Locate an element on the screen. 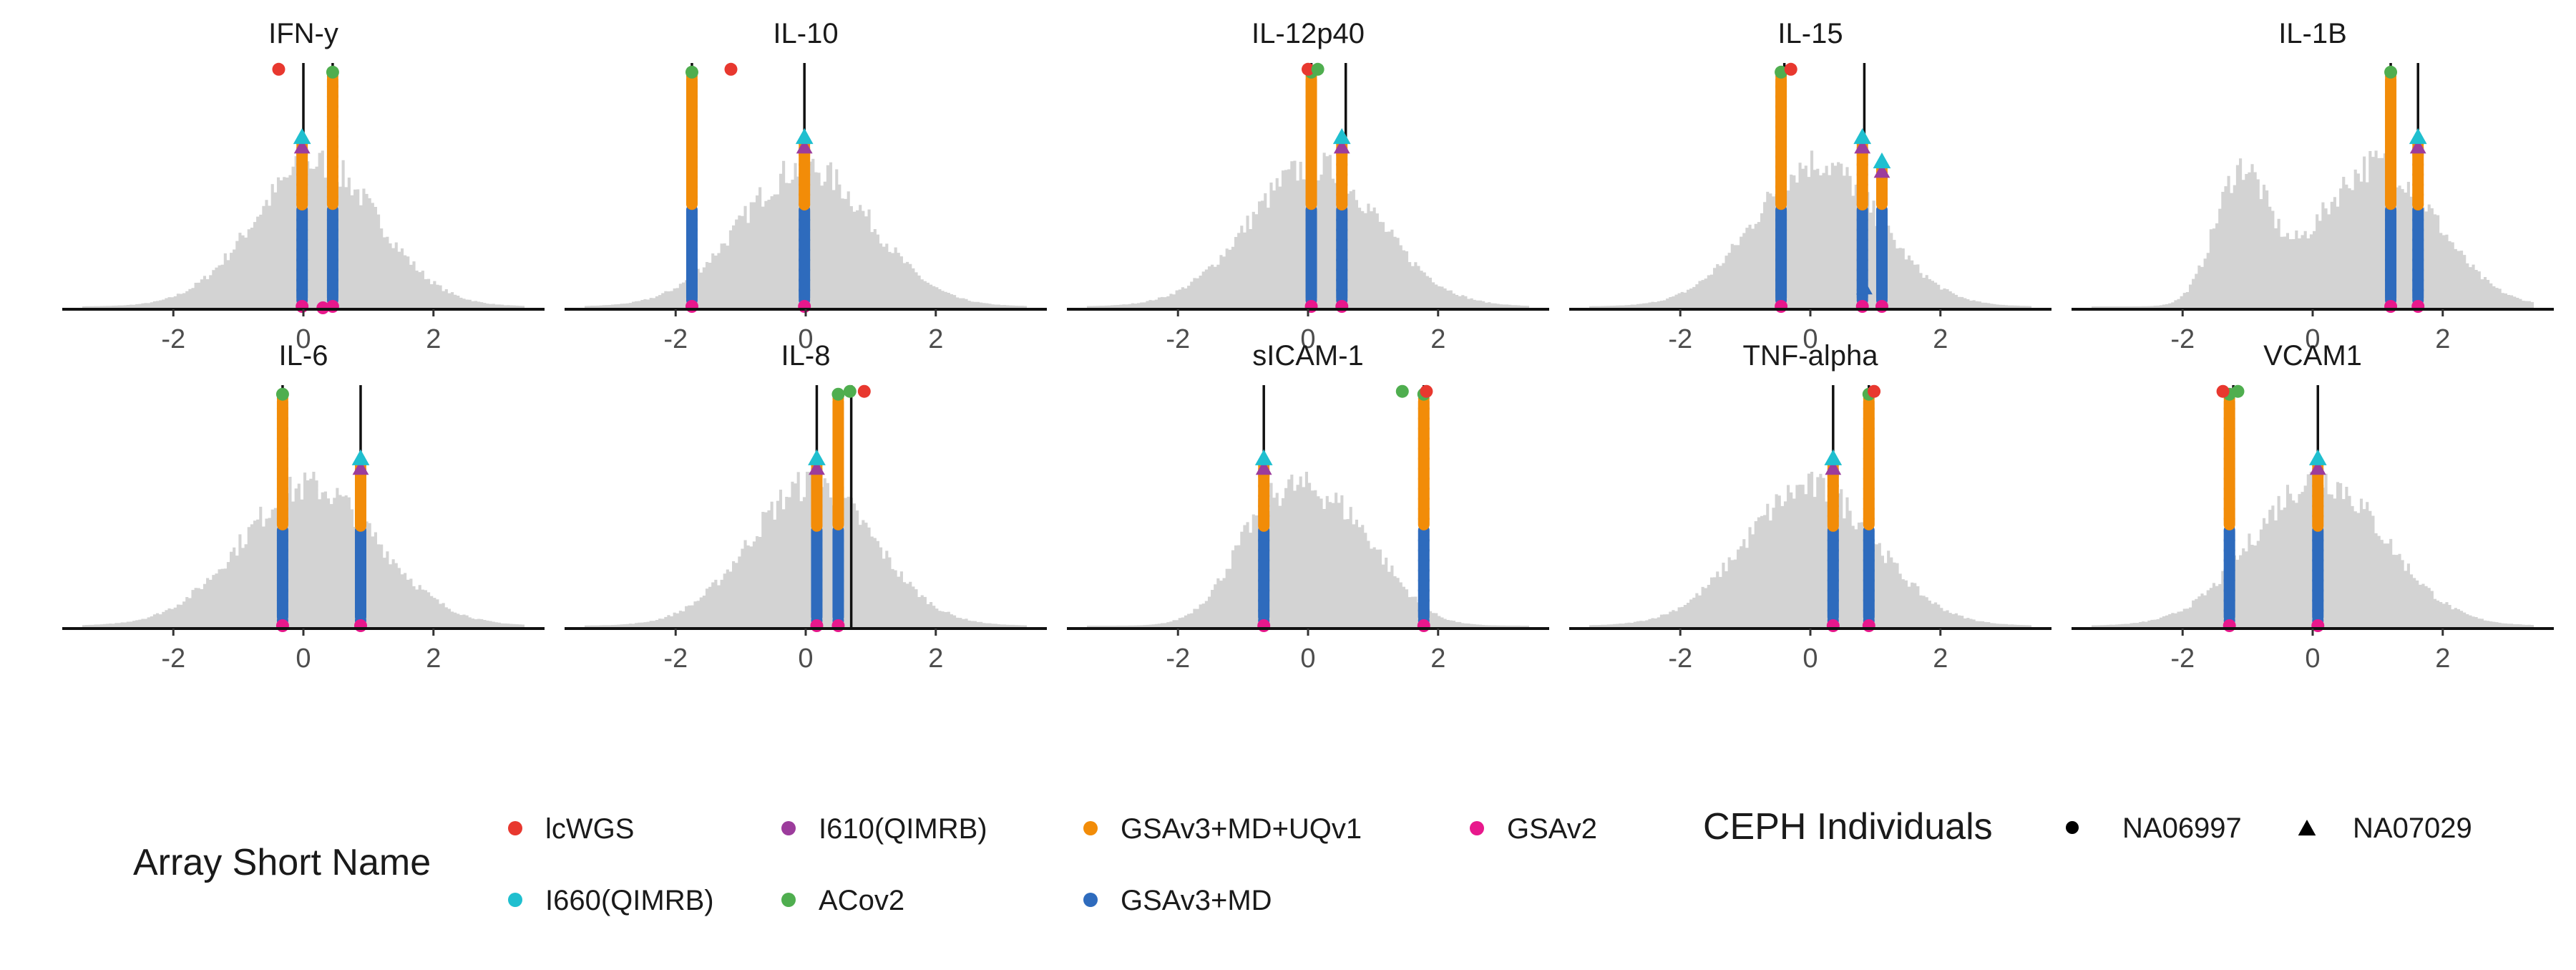 Image resolution: width=2576 pixels, height=970 pixels. panel-il-15: IL-15 -2 0 2 is located at coordinates (1810, 186).